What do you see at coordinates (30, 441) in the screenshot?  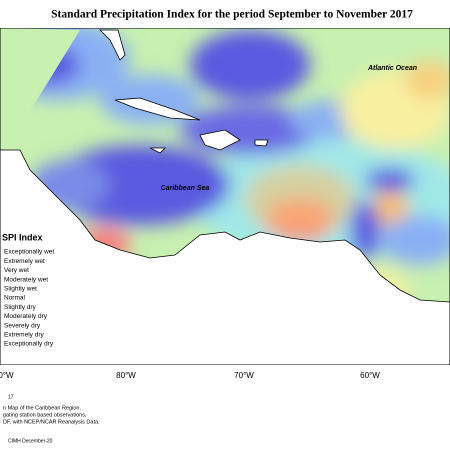 I see `footer-credit: CIMH December-20` at bounding box center [30, 441].